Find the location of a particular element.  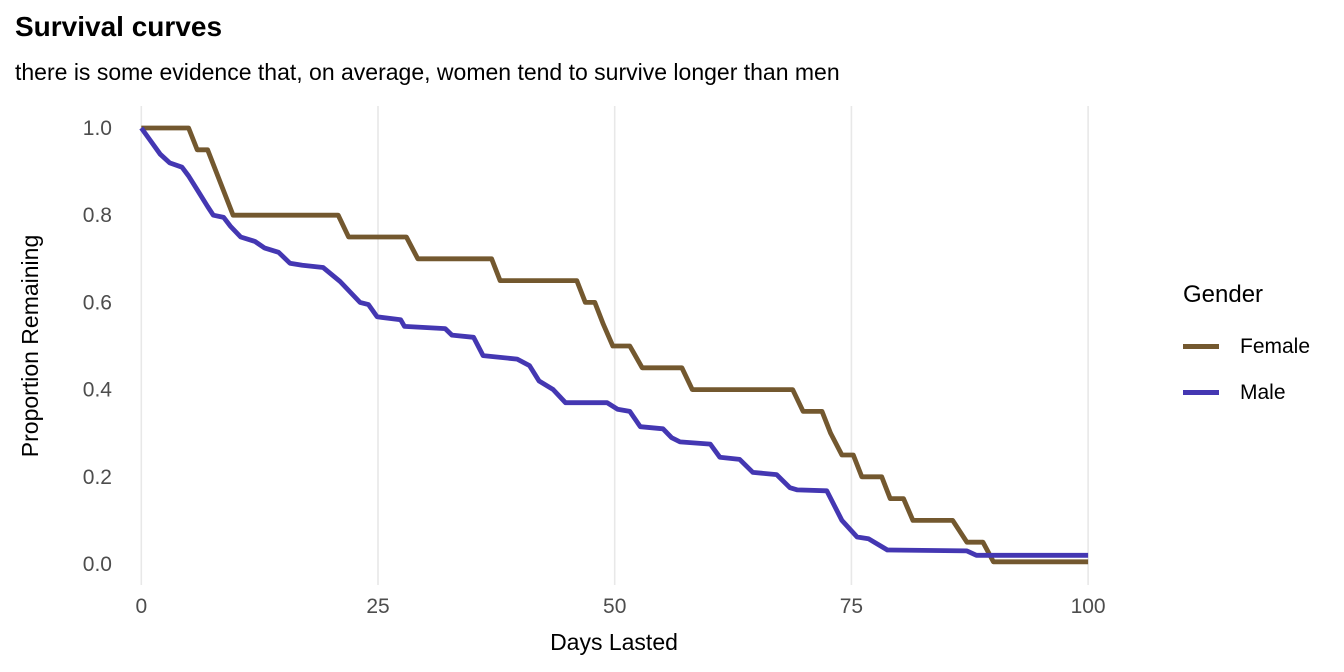

x-tick-label-0: 0 is located at coordinates (141, 606).